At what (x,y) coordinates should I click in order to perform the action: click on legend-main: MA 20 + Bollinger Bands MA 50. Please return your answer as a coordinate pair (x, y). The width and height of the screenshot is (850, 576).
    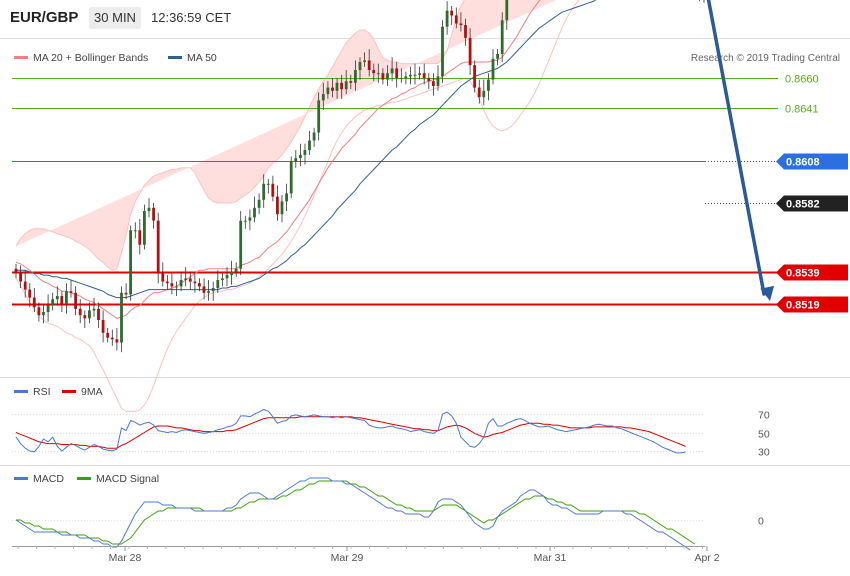
    Looking at the image, I should click on (115, 58).